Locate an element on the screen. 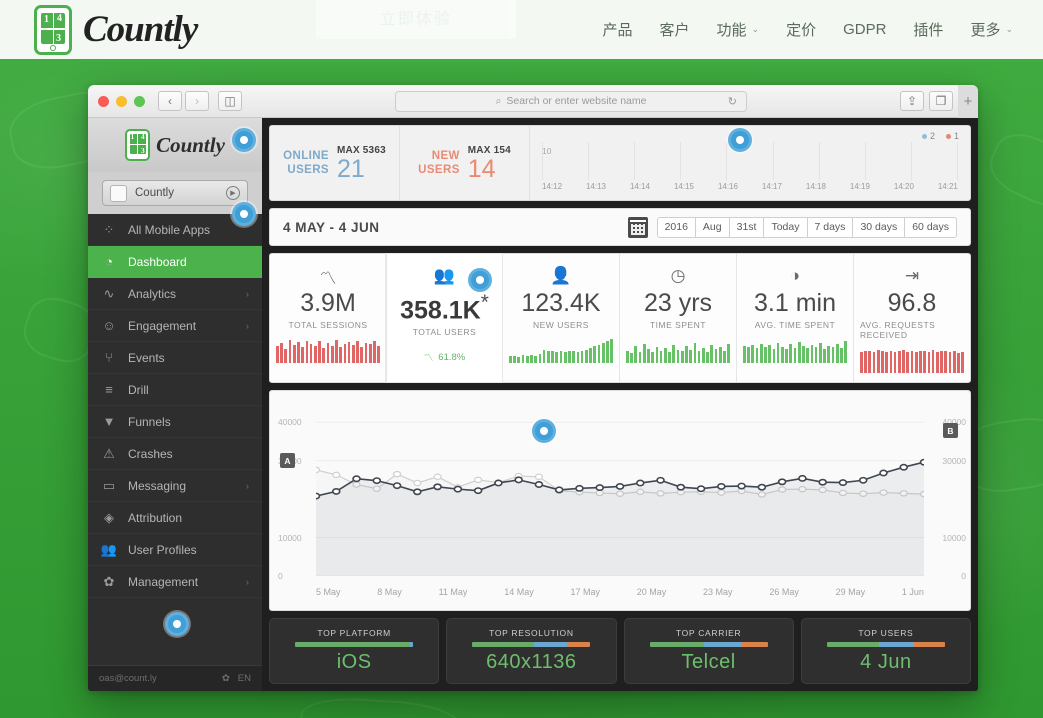 The height and width of the screenshot is (718, 1043). share-button: ⇪ is located at coordinates (912, 101).